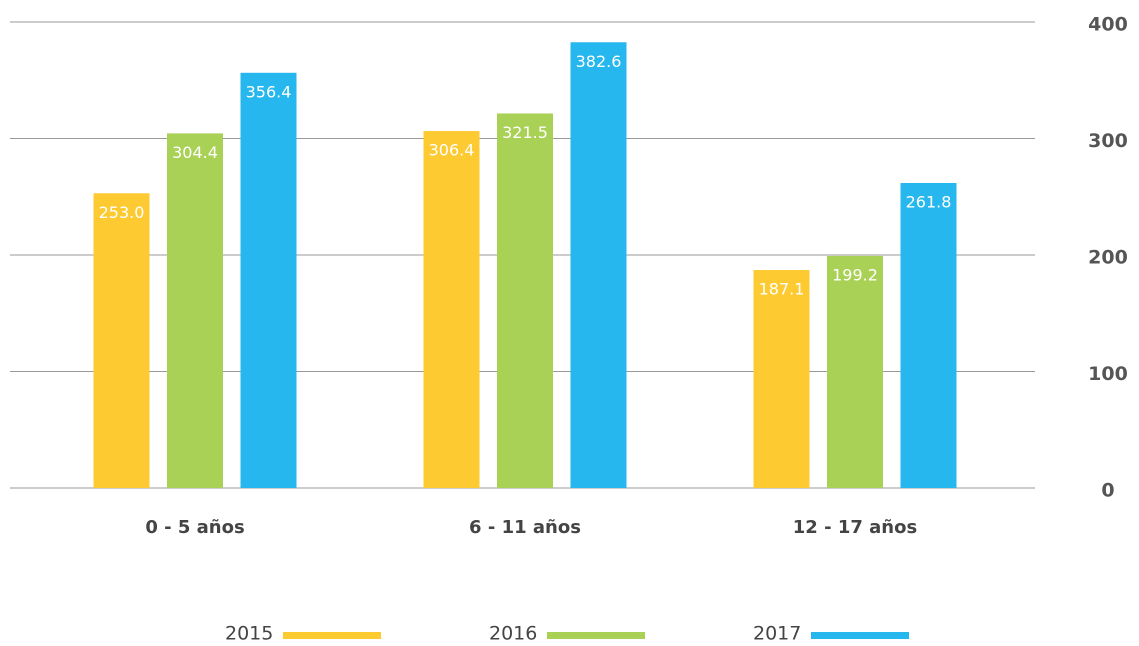 The width and height of the screenshot is (1139, 646). I want to click on legend-label: 2015, so click(249, 634).